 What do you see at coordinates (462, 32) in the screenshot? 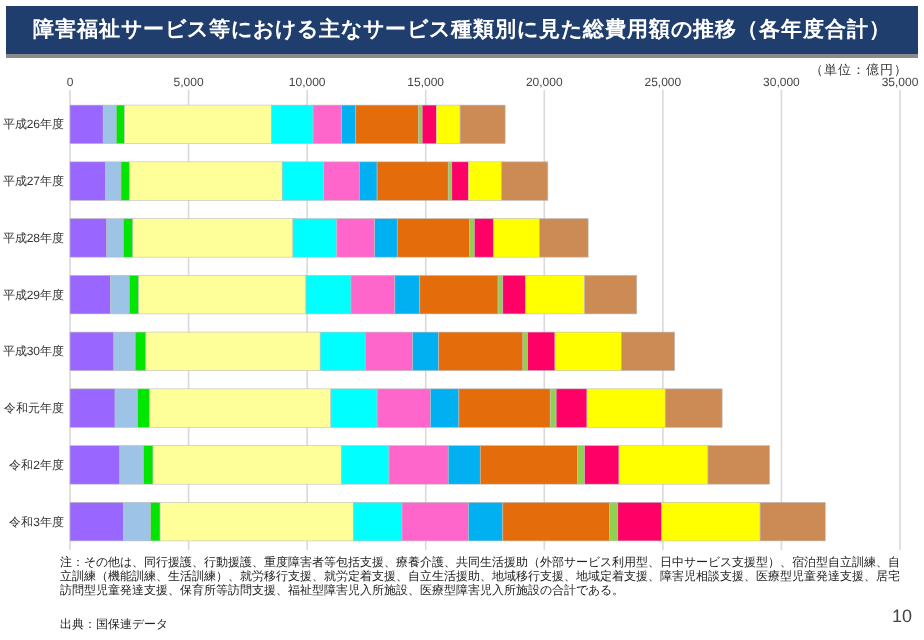
I see `chart-title: 障害福祉サービス等における主なサービス種類別に見た総費用額の推移（各年度合計）` at bounding box center [462, 32].